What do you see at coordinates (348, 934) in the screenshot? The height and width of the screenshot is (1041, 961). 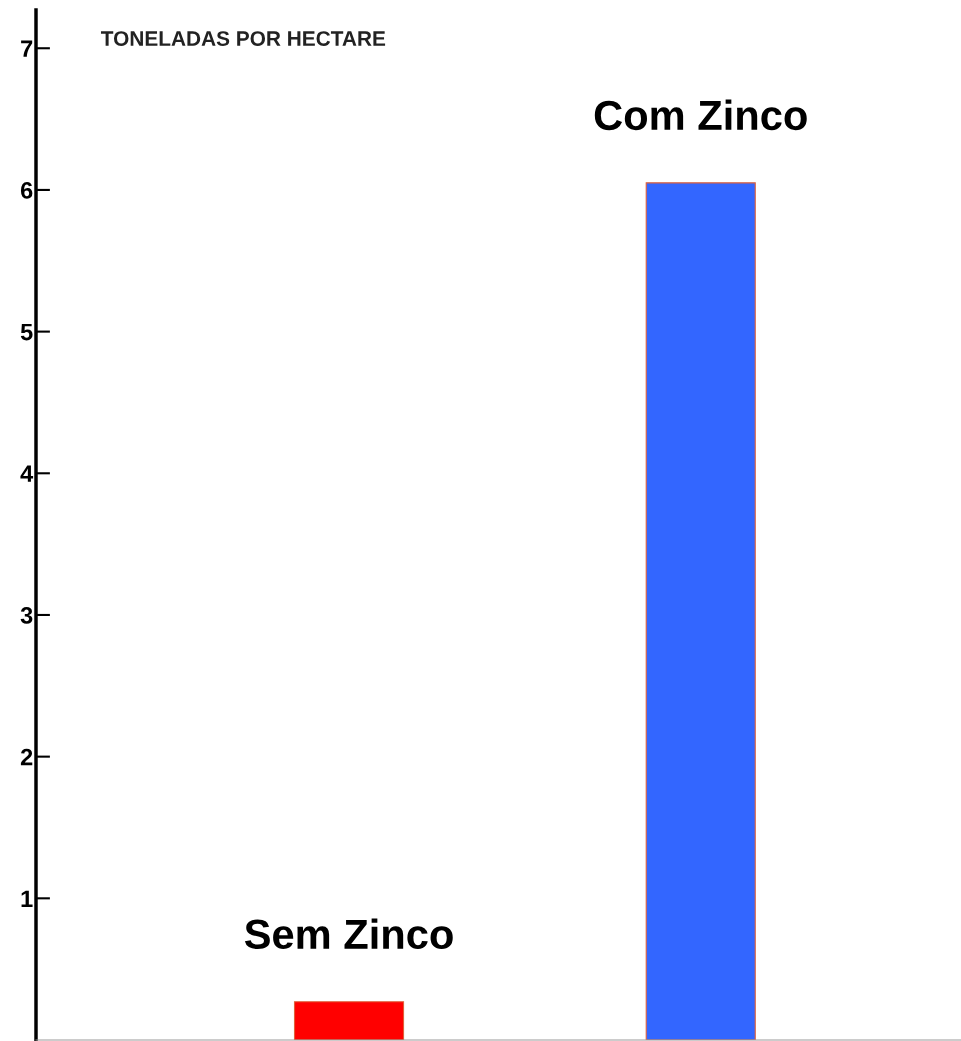 I see `x-tick-label: Sem Zinco` at bounding box center [348, 934].